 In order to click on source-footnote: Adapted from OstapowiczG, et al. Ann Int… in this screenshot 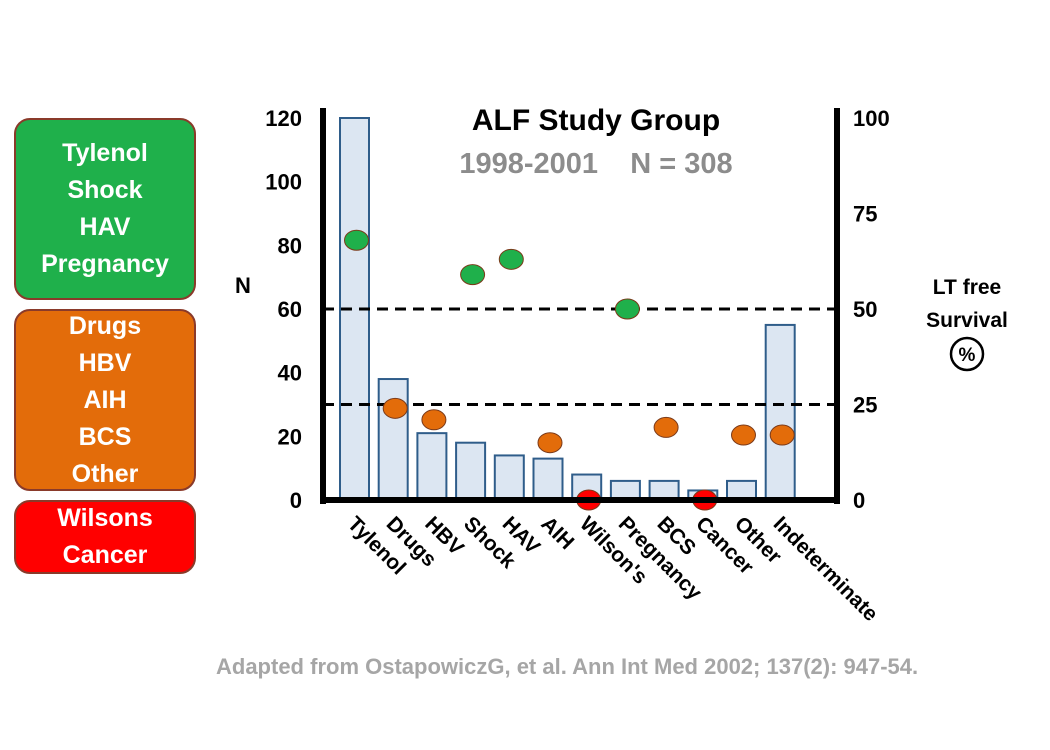, I will do `click(567, 666)`.